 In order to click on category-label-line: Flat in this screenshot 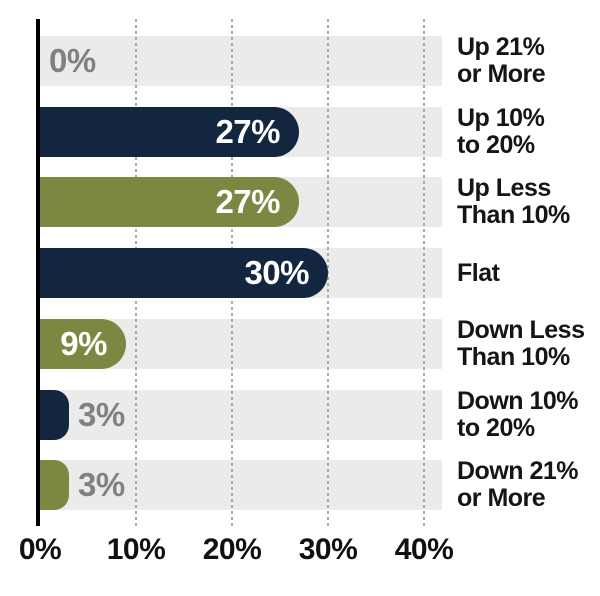, I will do `click(478, 272)`.